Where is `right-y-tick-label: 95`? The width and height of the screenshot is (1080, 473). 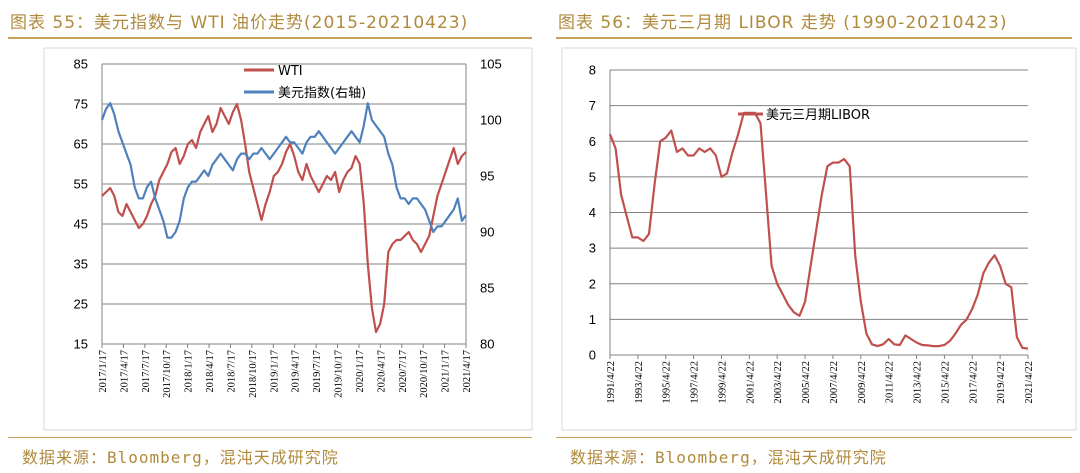
right-y-tick-label: 95 is located at coordinates (487, 176).